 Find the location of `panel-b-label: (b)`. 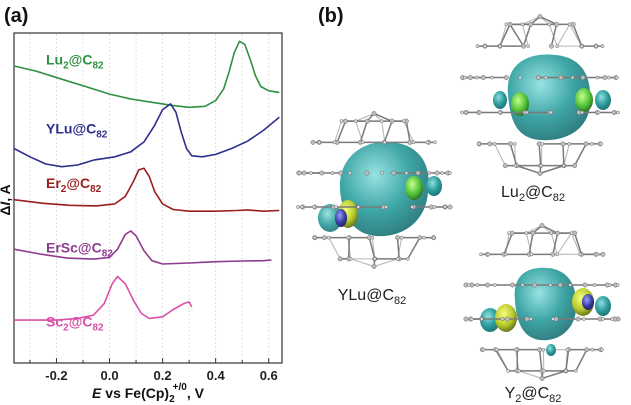

panel-b-label: (b) is located at coordinates (331, 16).